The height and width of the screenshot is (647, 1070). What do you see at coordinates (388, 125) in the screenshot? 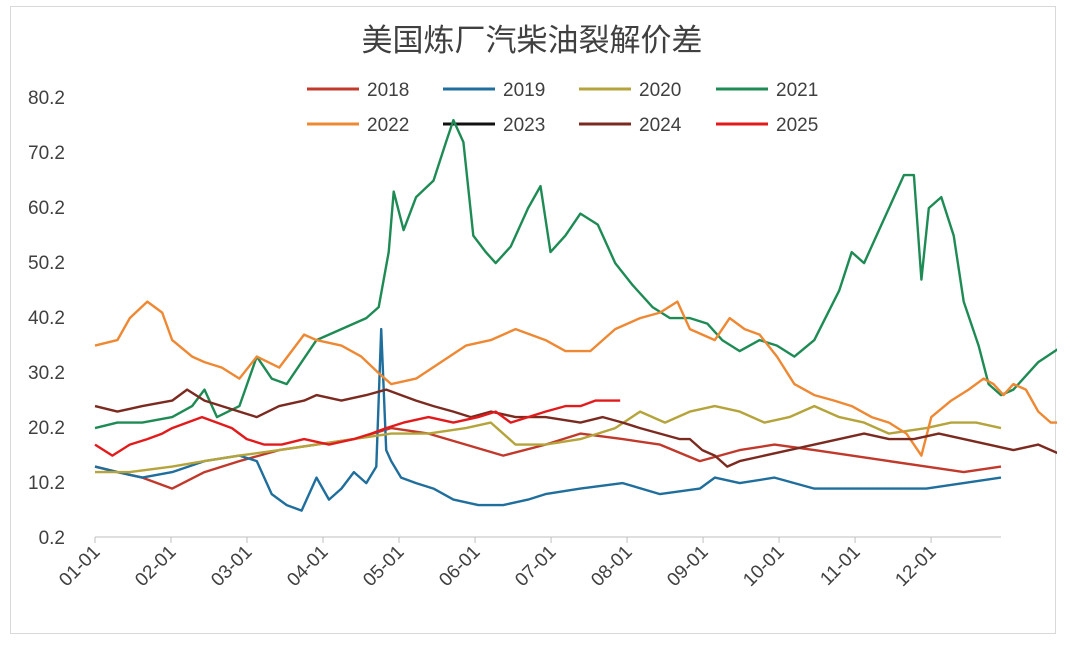
I see `legend-label-2022: 2022` at bounding box center [388, 125].